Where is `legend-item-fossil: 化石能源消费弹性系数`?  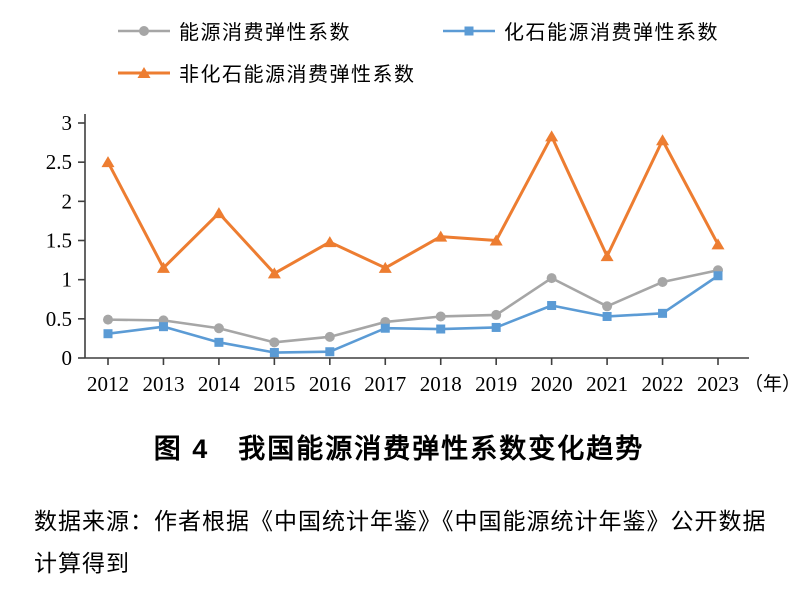 legend-item-fossil: 化石能源消费弹性系数 is located at coordinates (581, 30).